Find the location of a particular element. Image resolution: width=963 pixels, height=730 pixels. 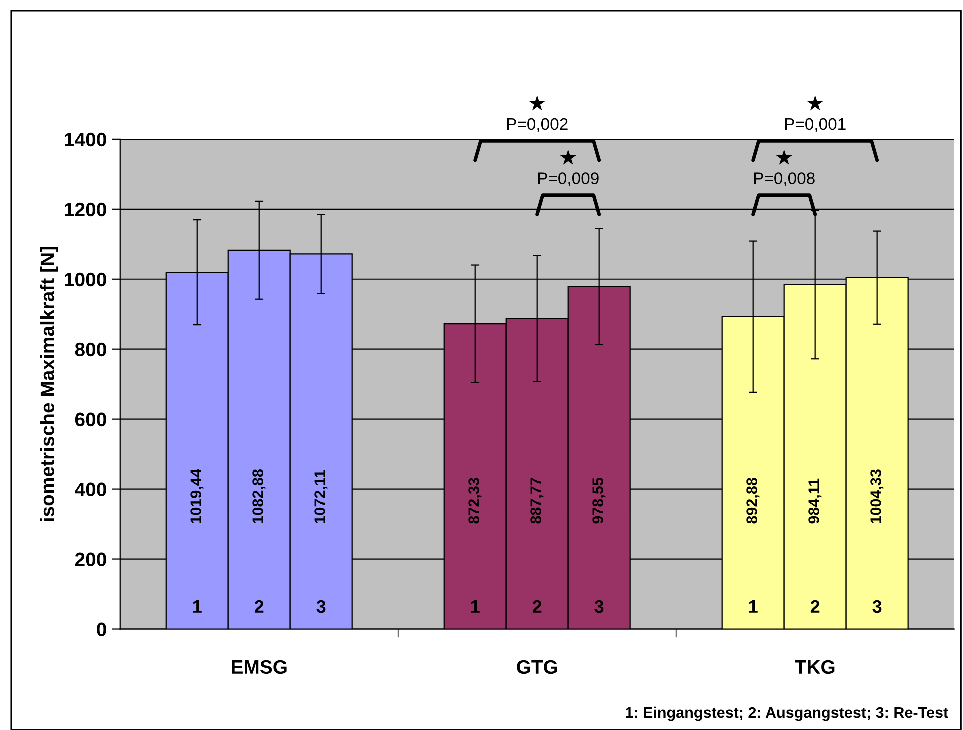

data-label: 1004,33 is located at coordinates (877, 497).